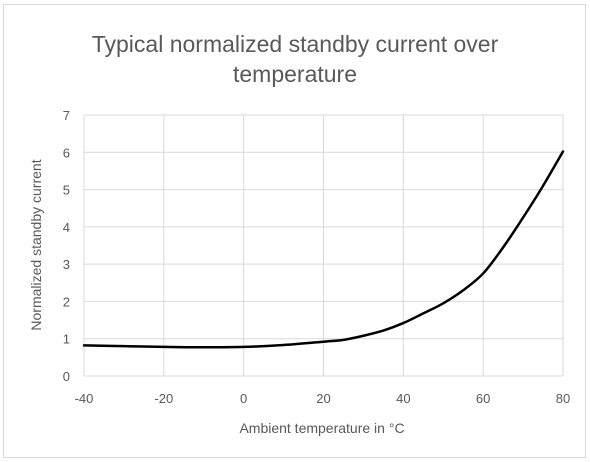 This screenshot has width=590, height=462. I want to click on x-tick-label: 20, so click(323, 398).